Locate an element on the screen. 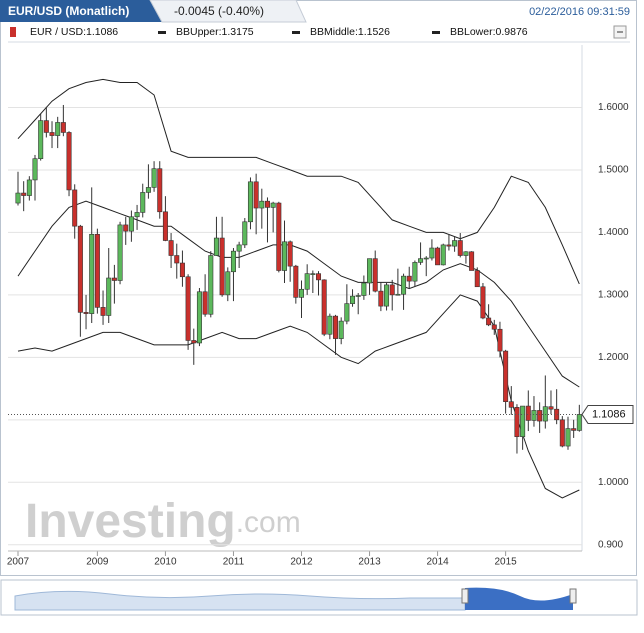 This screenshot has height=633, width=644. watermark: Investing.com is located at coordinates (163, 521).